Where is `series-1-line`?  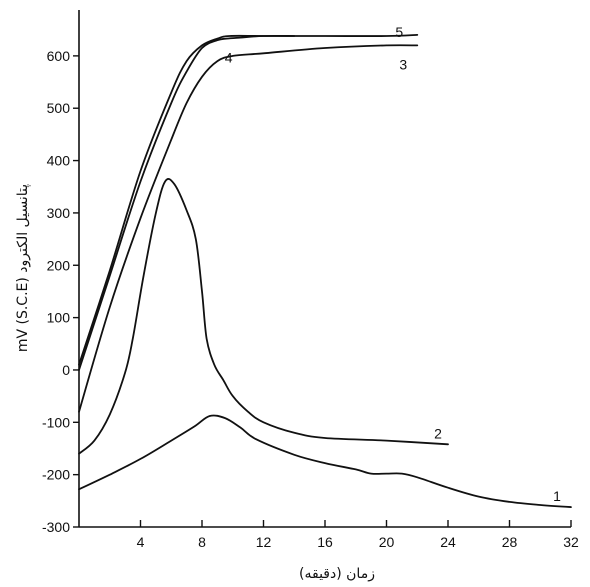
series-1-line is located at coordinates (325, 461).